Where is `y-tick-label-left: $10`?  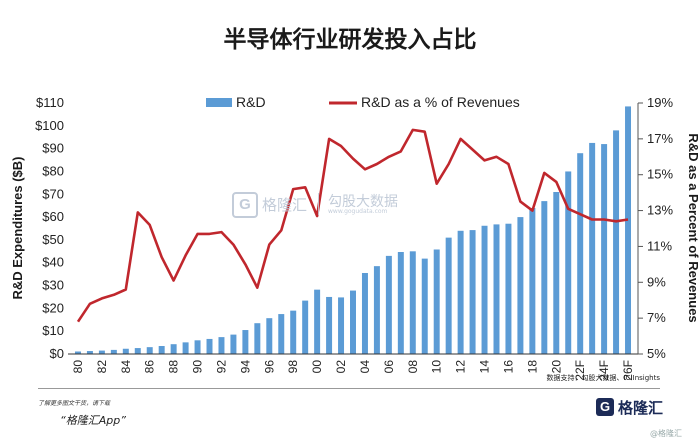 y-tick-label-left: $10 is located at coordinates (53, 330).